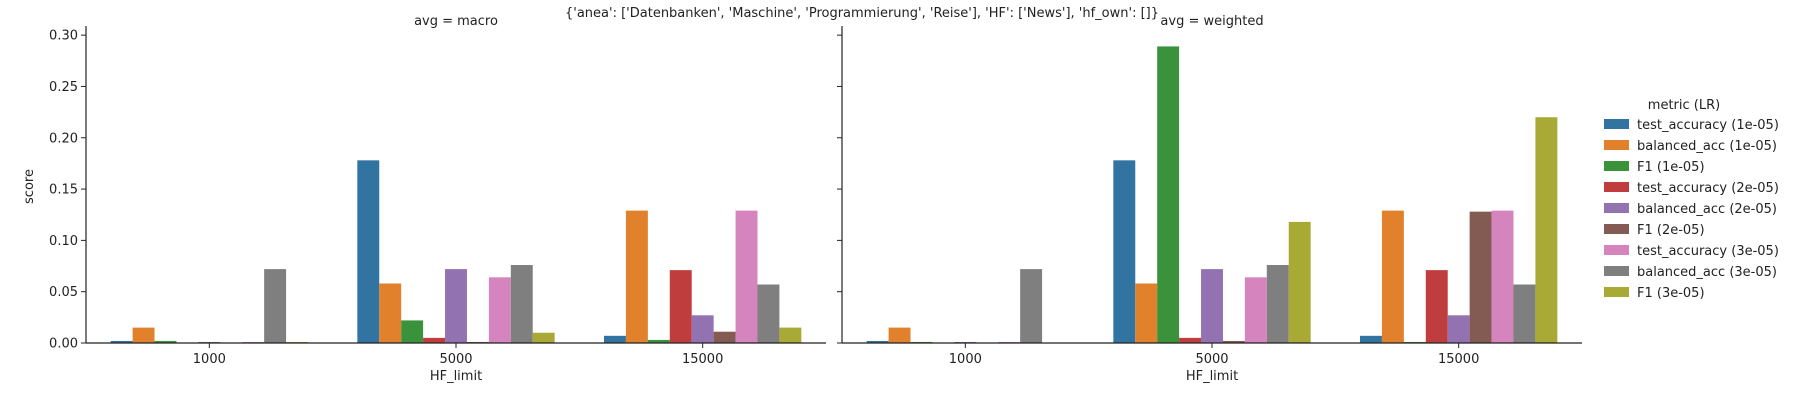 Image resolution: width=1801 pixels, height=400 pixels. What do you see at coordinates (1708, 125) in the screenshot?
I see `legend-item-label: test_accuracy (1e-05)` at bounding box center [1708, 125].